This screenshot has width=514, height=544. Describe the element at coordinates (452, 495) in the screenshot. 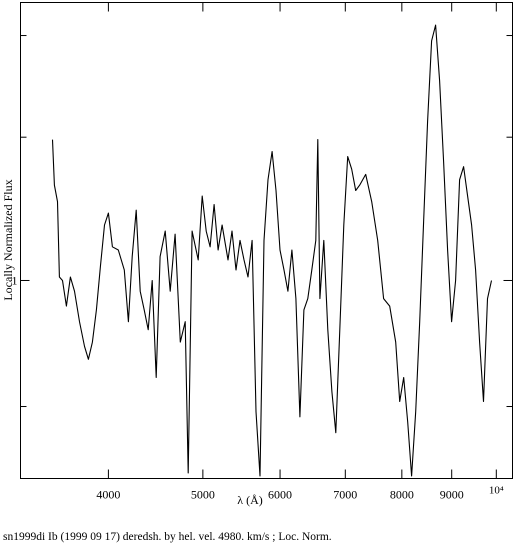

I see `x-tick-label: 9000` at that location.